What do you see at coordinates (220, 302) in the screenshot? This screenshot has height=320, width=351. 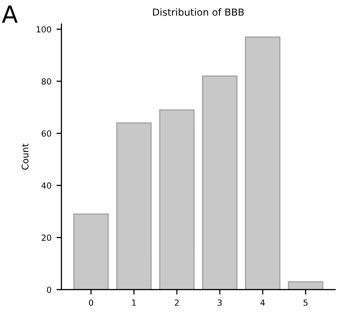 I see `x-tick-label: 3` at bounding box center [220, 302].